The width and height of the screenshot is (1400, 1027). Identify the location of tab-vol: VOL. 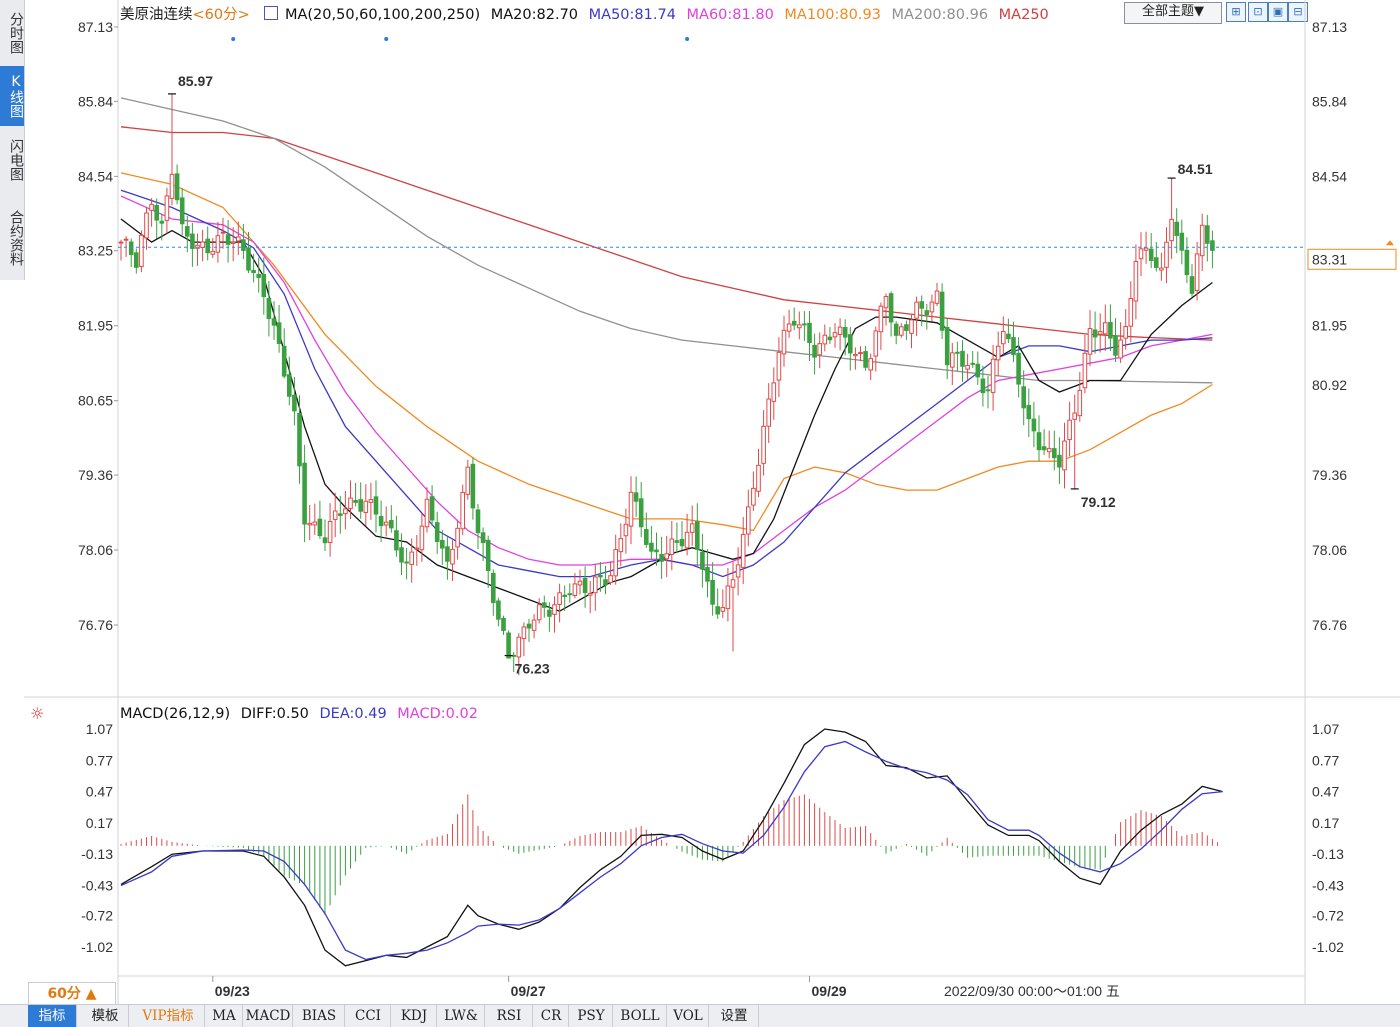
(688, 1016).